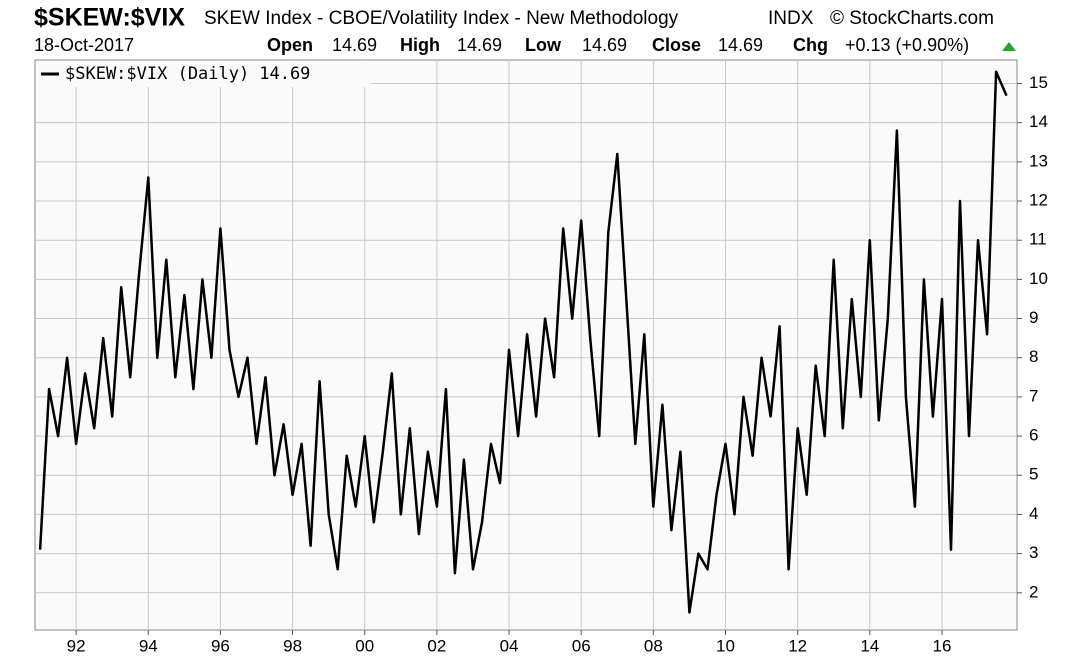  I want to click on y-tick-label: 2, so click(1033, 591).